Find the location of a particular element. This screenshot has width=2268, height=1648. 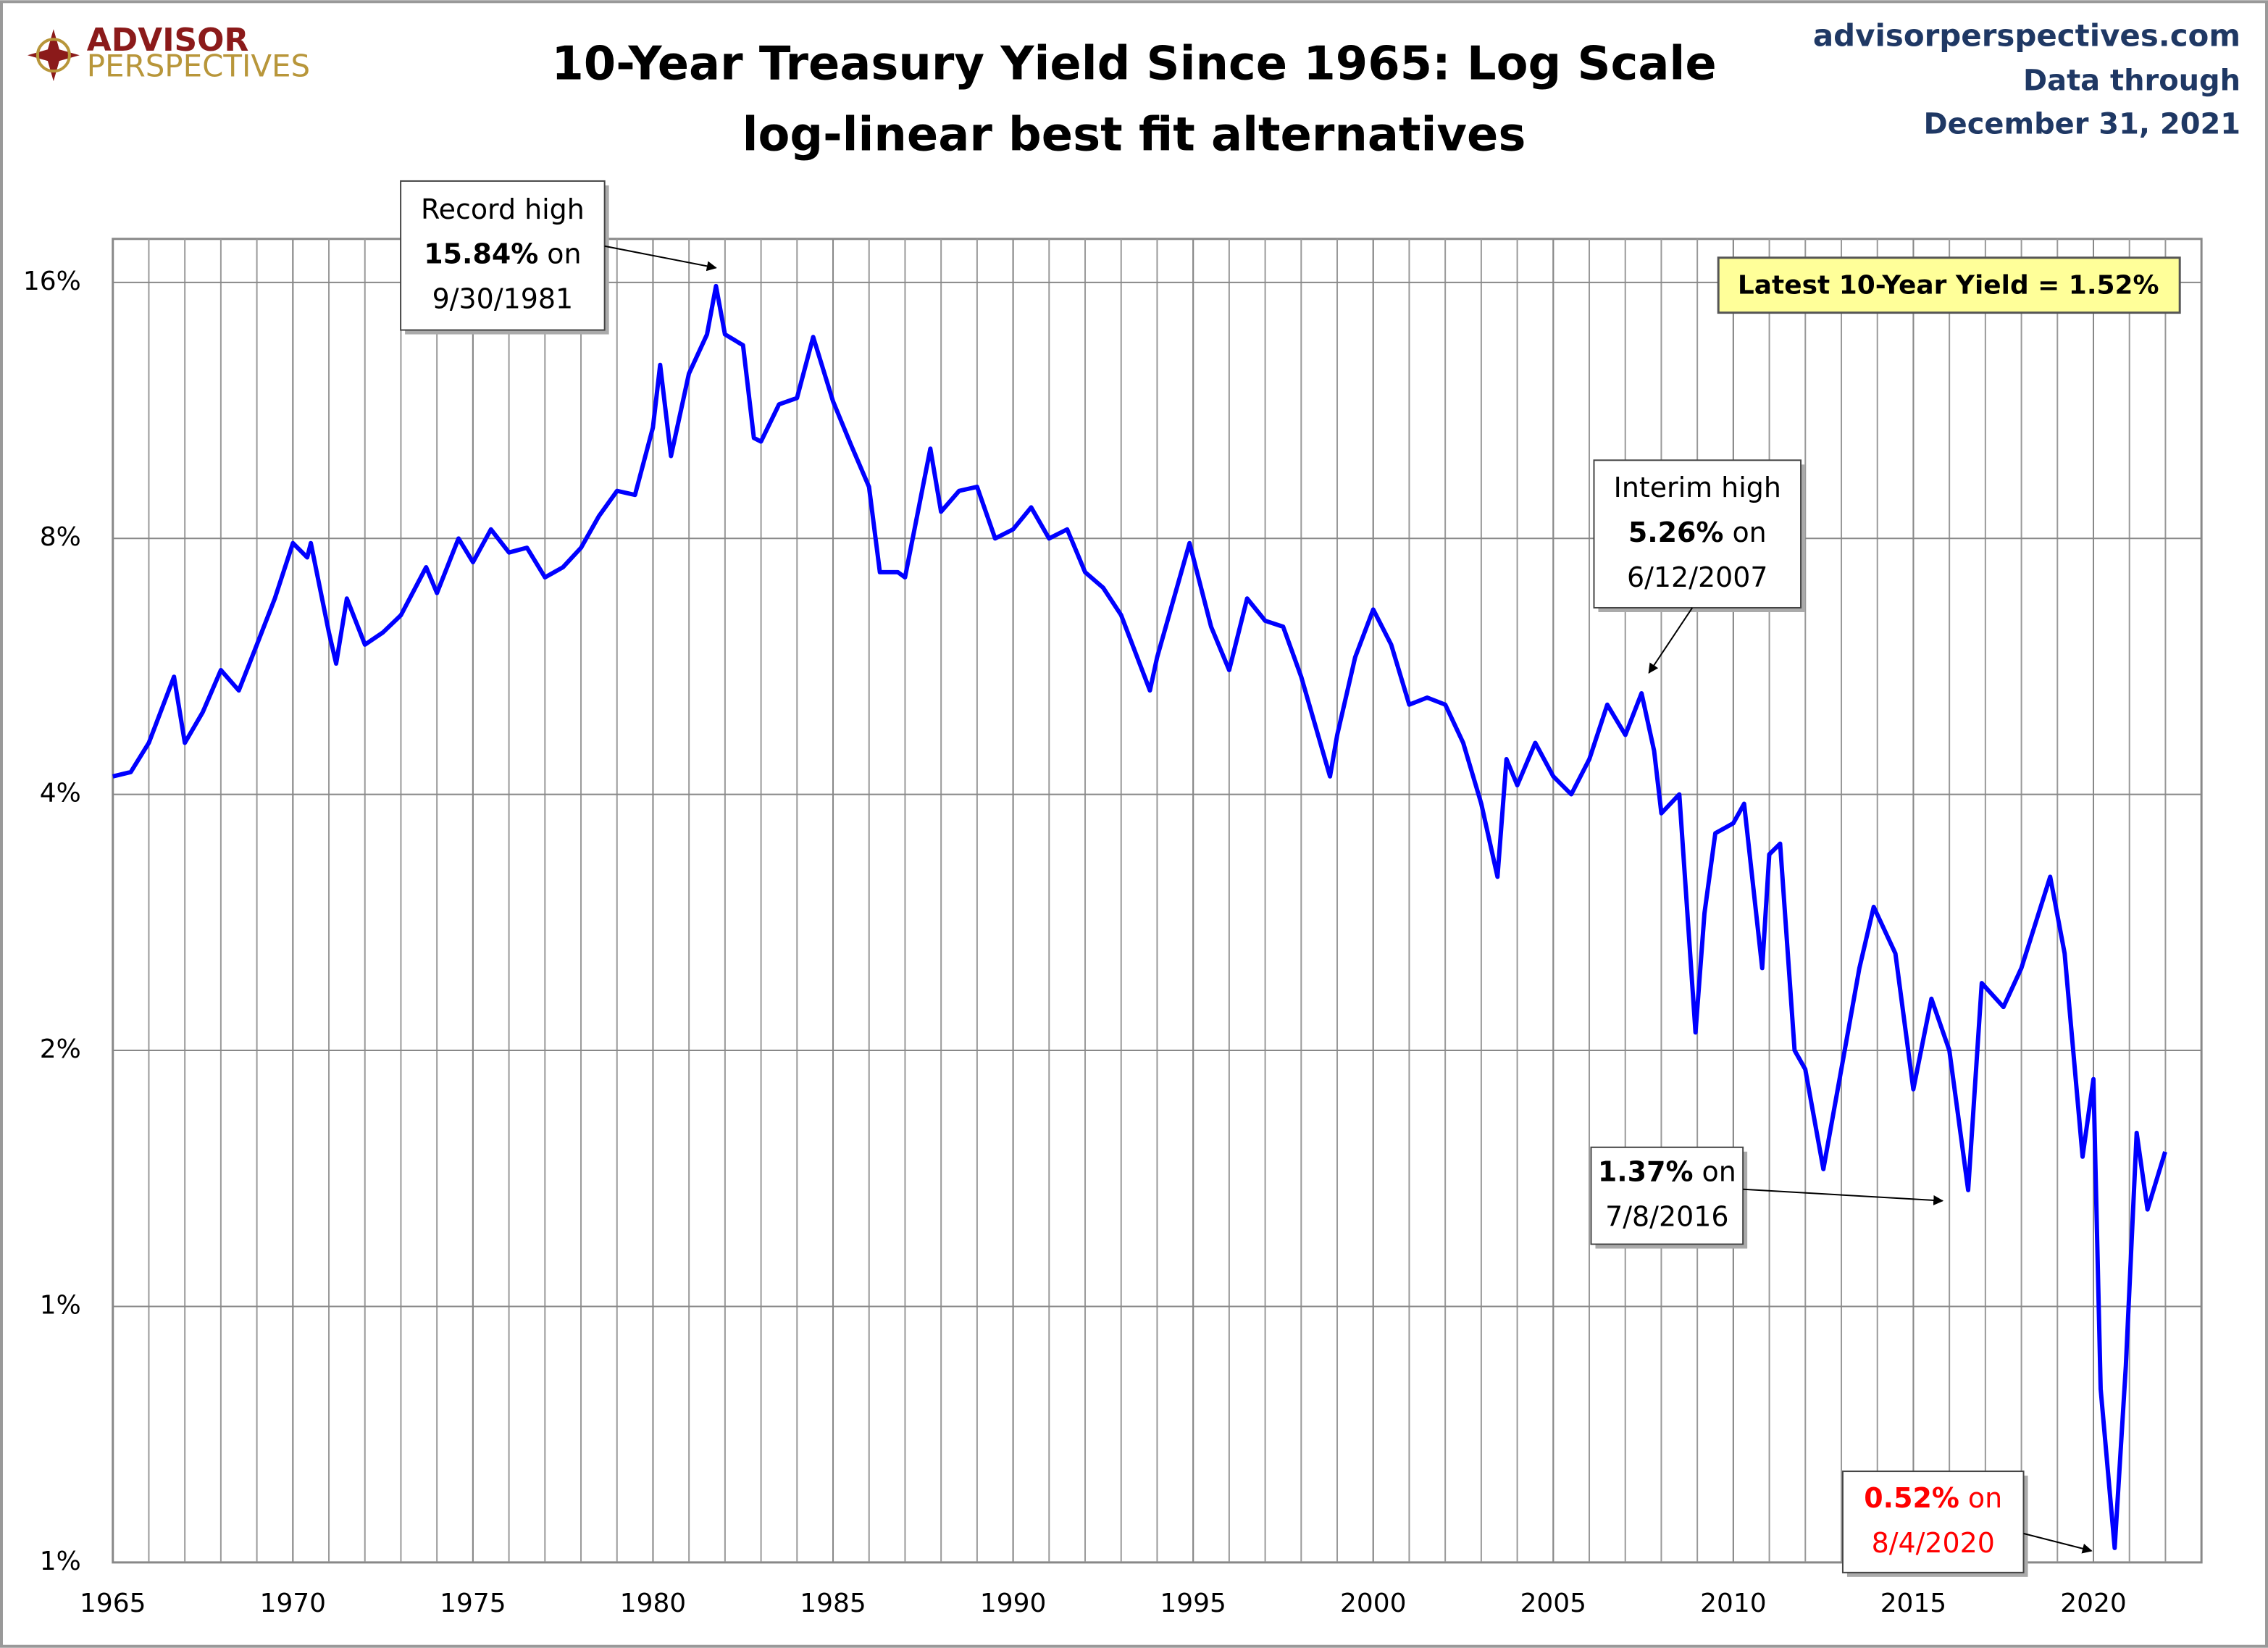

annotation-text: 5.26% is located at coordinates (1676, 532).